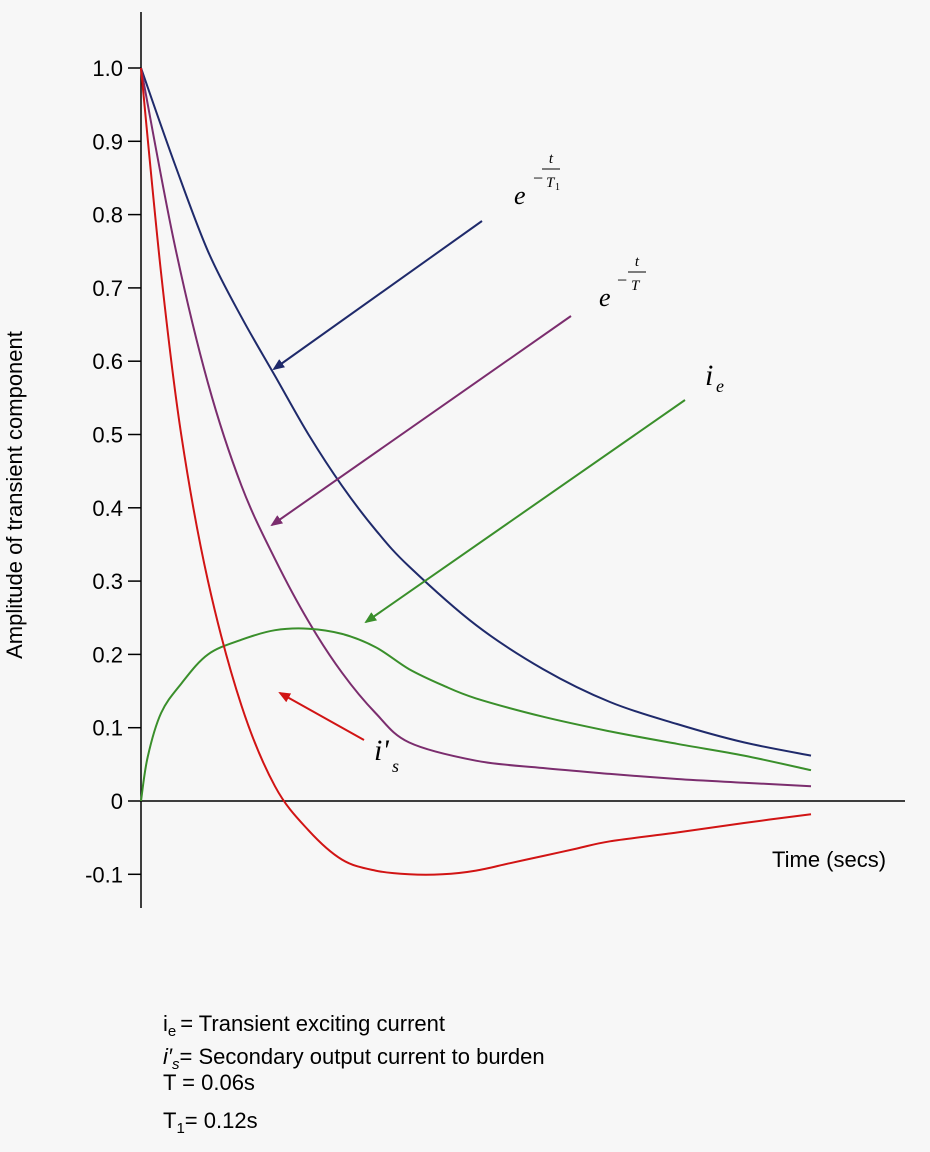  What do you see at coordinates (107, 728) in the screenshot?
I see `y-tick-label: 0.1` at bounding box center [107, 728].